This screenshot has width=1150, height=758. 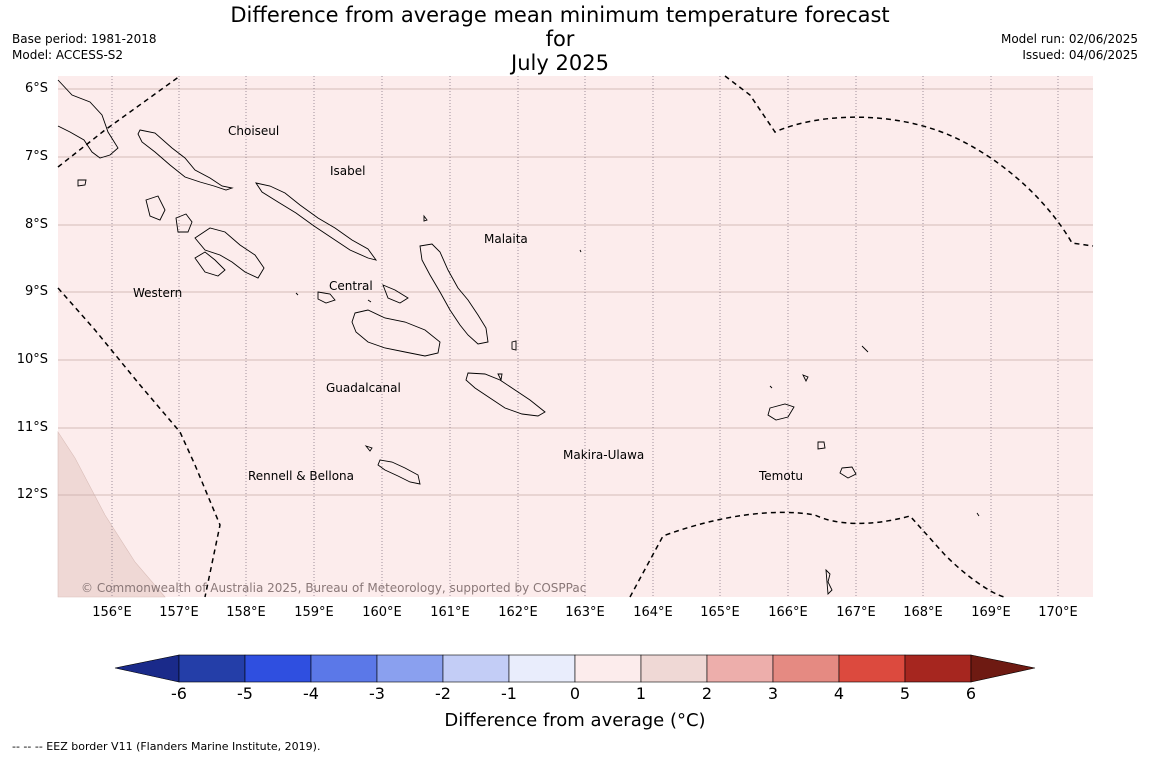 What do you see at coordinates (84, 39) in the screenshot?
I see `base-period: Base period: 1981-2018` at bounding box center [84, 39].